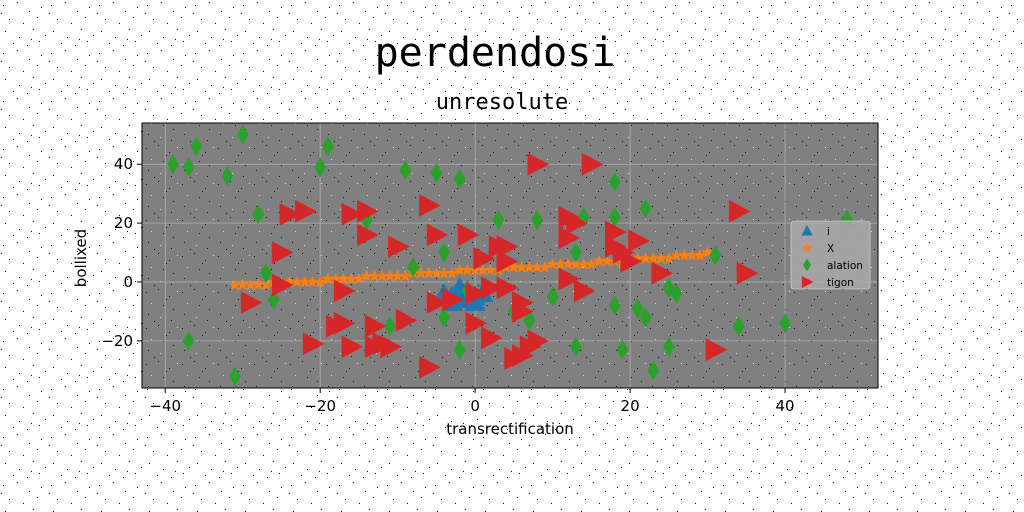 This screenshot has width=1024, height=512. Describe the element at coordinates (123, 164) in the screenshot. I see `y-tick-label: 40` at that location.